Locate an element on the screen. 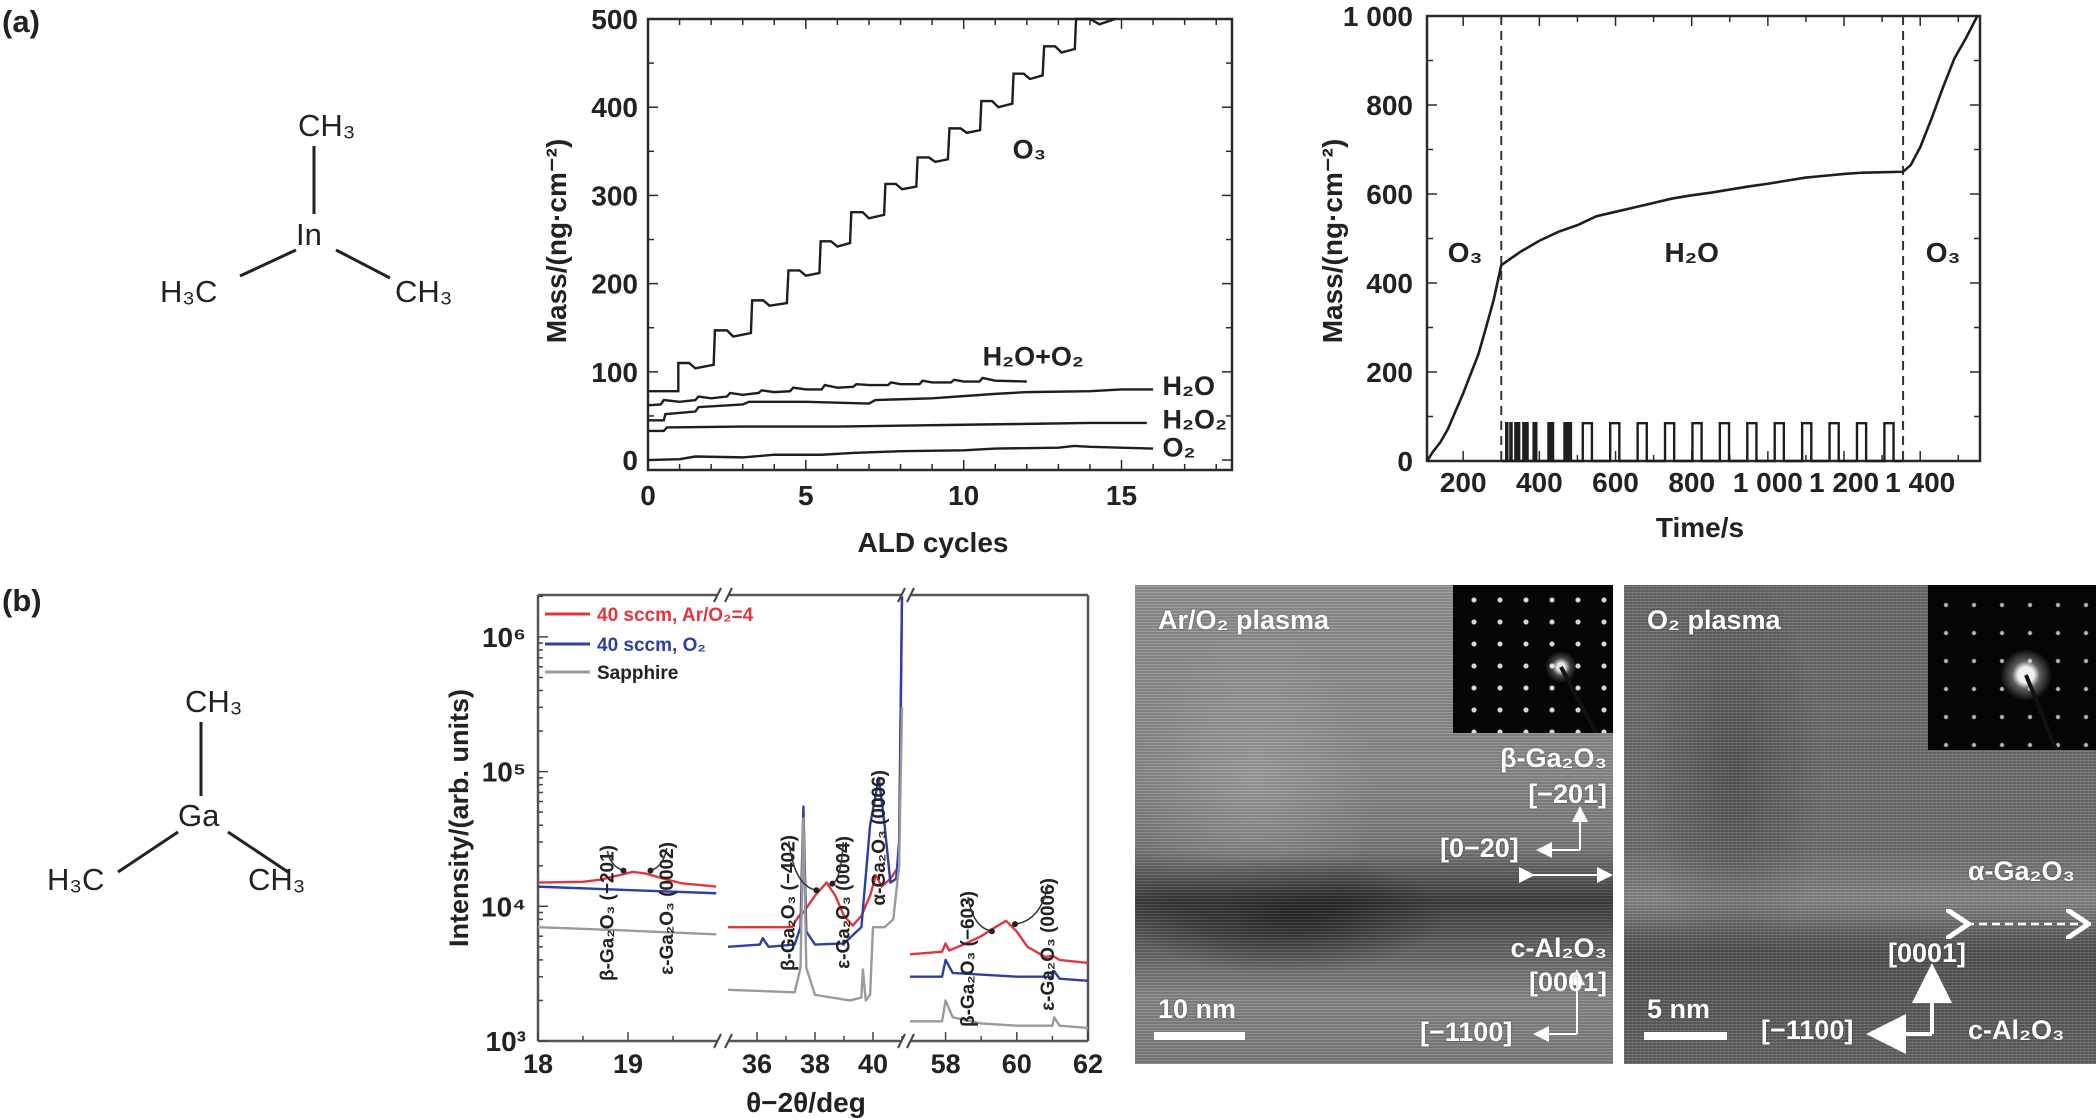 The image size is (2100, 1119). legend-label: Sapphire is located at coordinates (637, 673).